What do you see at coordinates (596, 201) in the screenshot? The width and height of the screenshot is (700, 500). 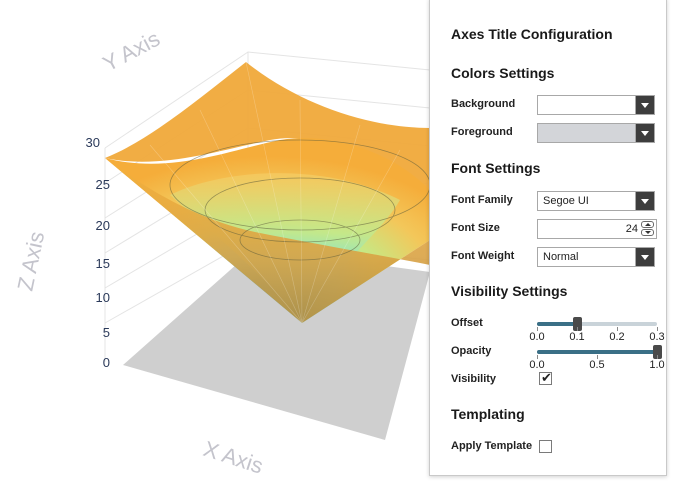 I see `font-family-select: Segoe UI` at bounding box center [596, 201].